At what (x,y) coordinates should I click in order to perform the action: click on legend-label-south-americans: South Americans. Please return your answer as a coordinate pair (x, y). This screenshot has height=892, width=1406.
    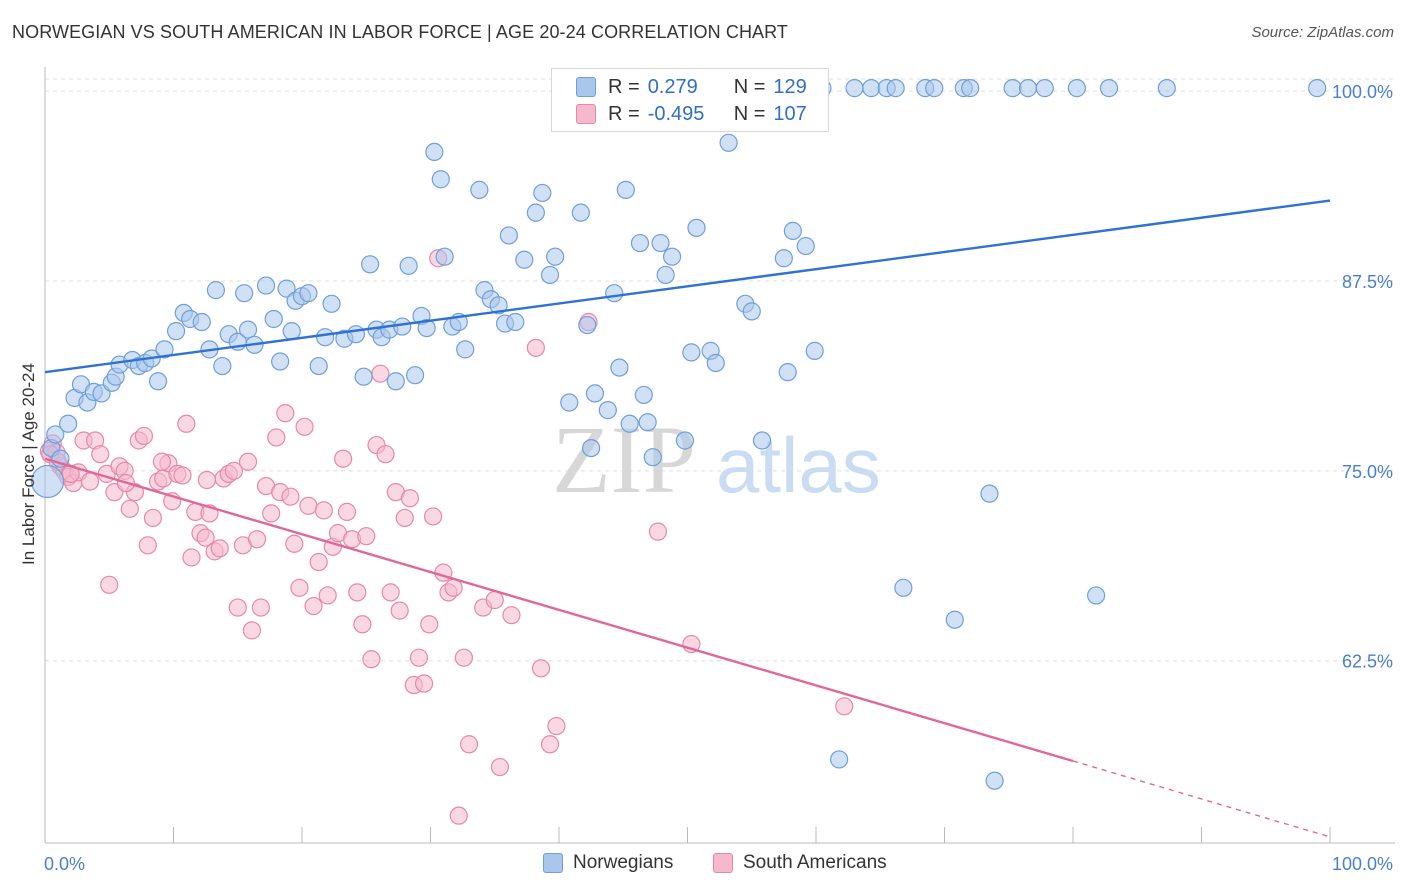
    Looking at the image, I should click on (815, 862).